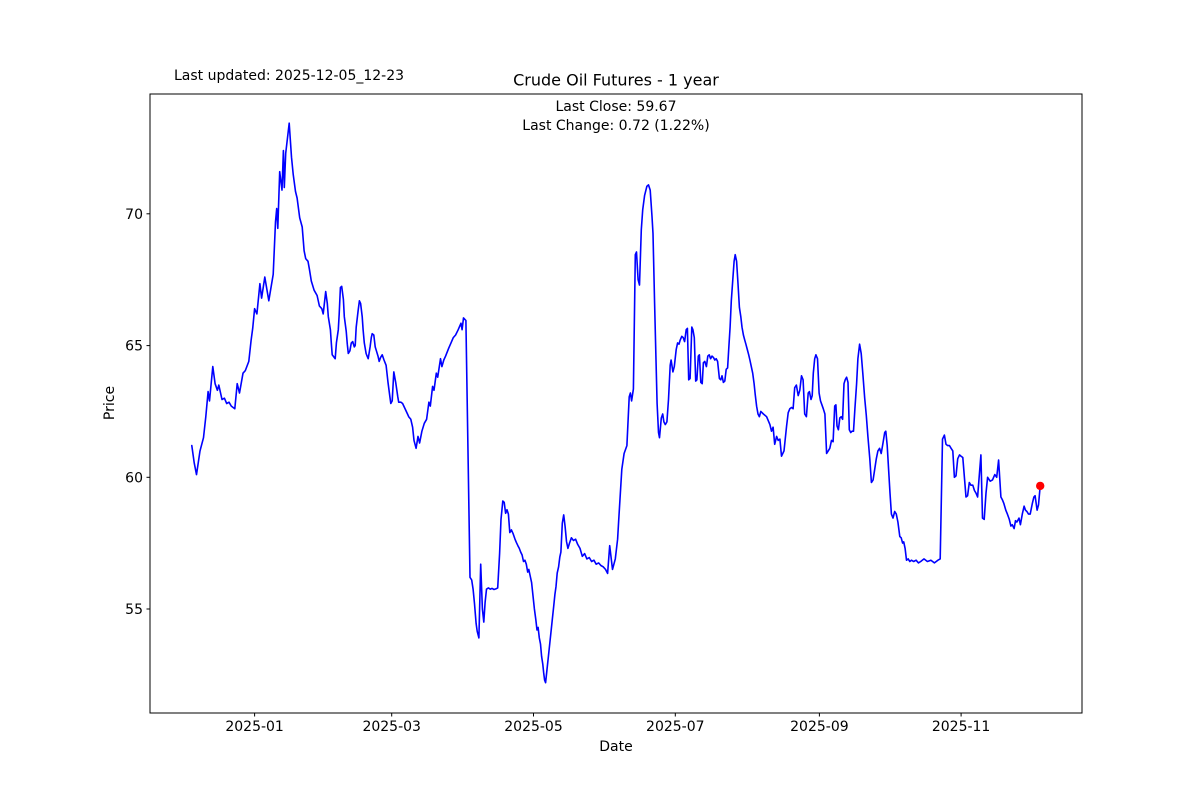 This screenshot has height=800, width=1200. I want to click on x-tick-label: 2025-03, so click(391, 727).